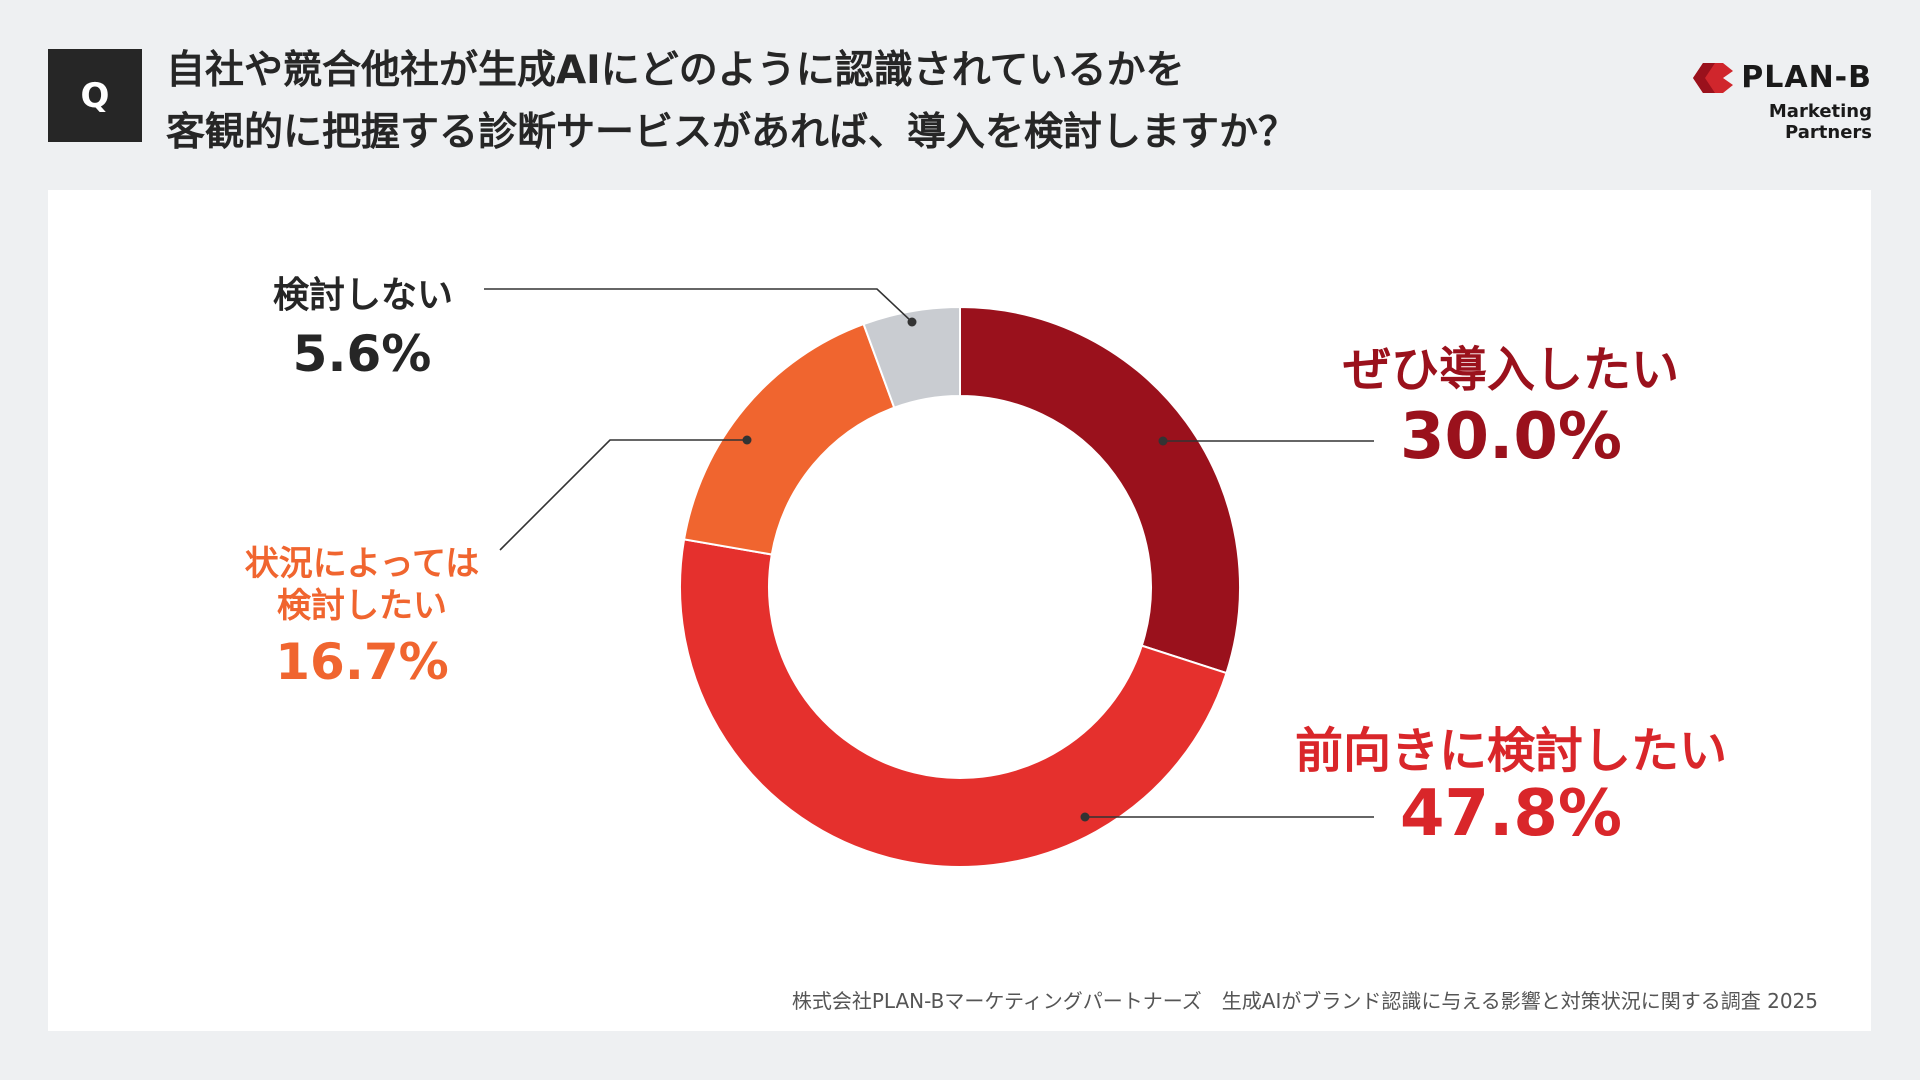 The image size is (1920, 1080). I want to click on logo-brand: PLAN-B, so click(1806, 77).